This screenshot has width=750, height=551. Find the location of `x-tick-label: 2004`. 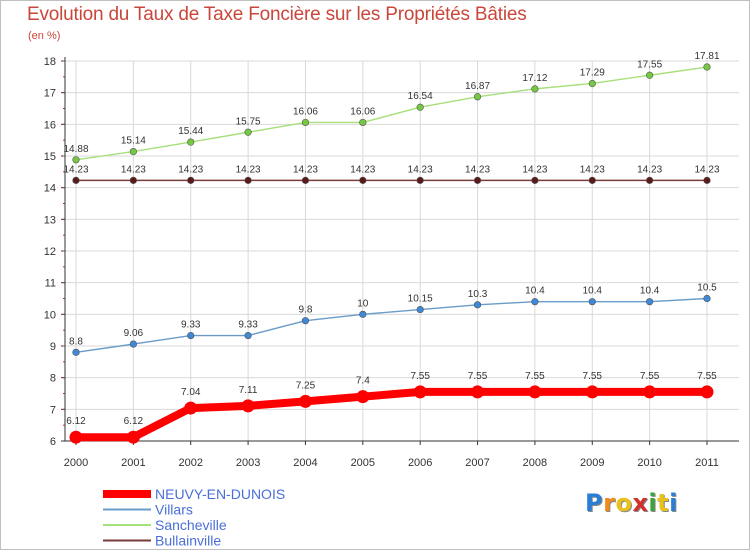

x-tick-label: 2004 is located at coordinates (305, 463).